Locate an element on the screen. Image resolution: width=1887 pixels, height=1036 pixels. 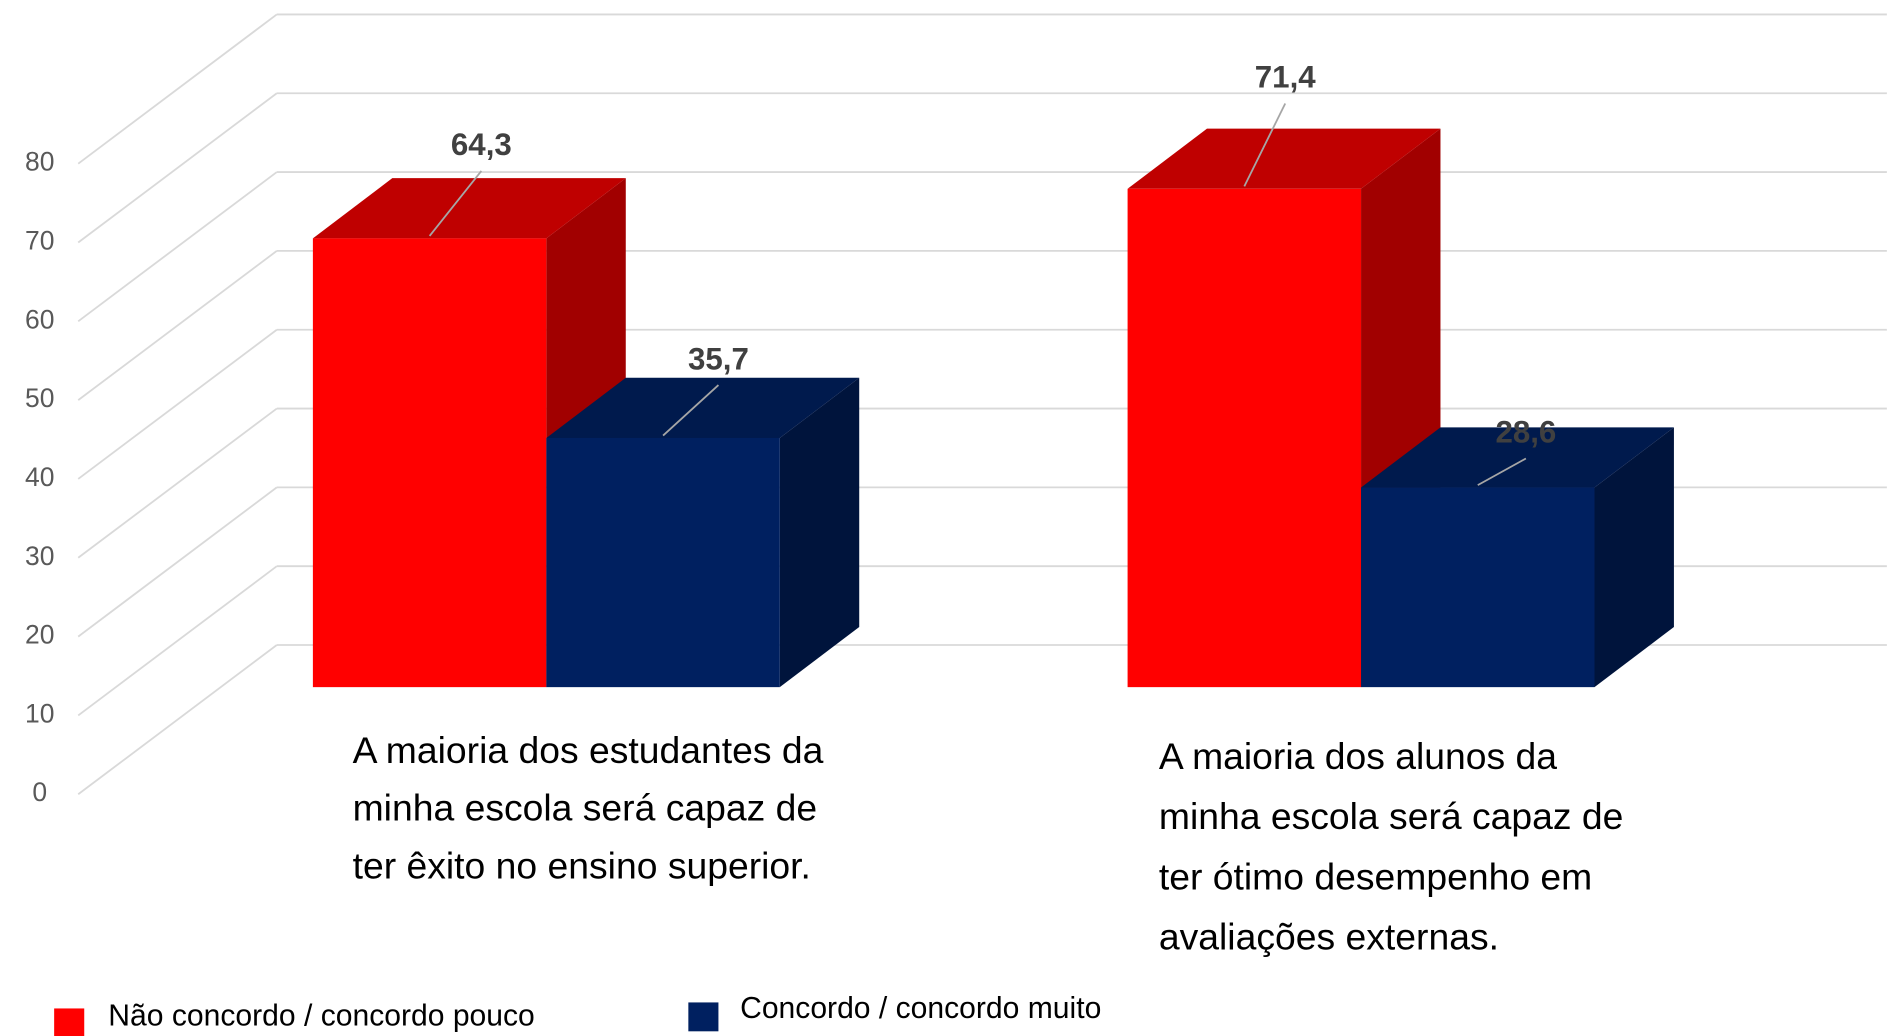
data-label: 64,3 is located at coordinates (481, 144).